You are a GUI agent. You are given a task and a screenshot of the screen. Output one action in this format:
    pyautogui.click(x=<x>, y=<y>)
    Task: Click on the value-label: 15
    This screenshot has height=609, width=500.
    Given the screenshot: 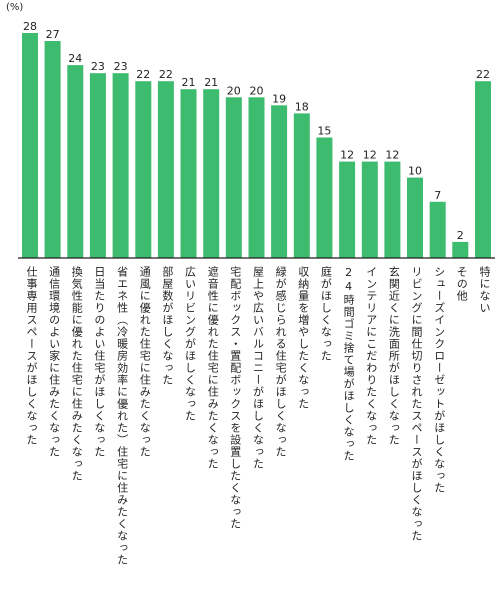 What is the action you would take?
    pyautogui.click(x=324, y=131)
    